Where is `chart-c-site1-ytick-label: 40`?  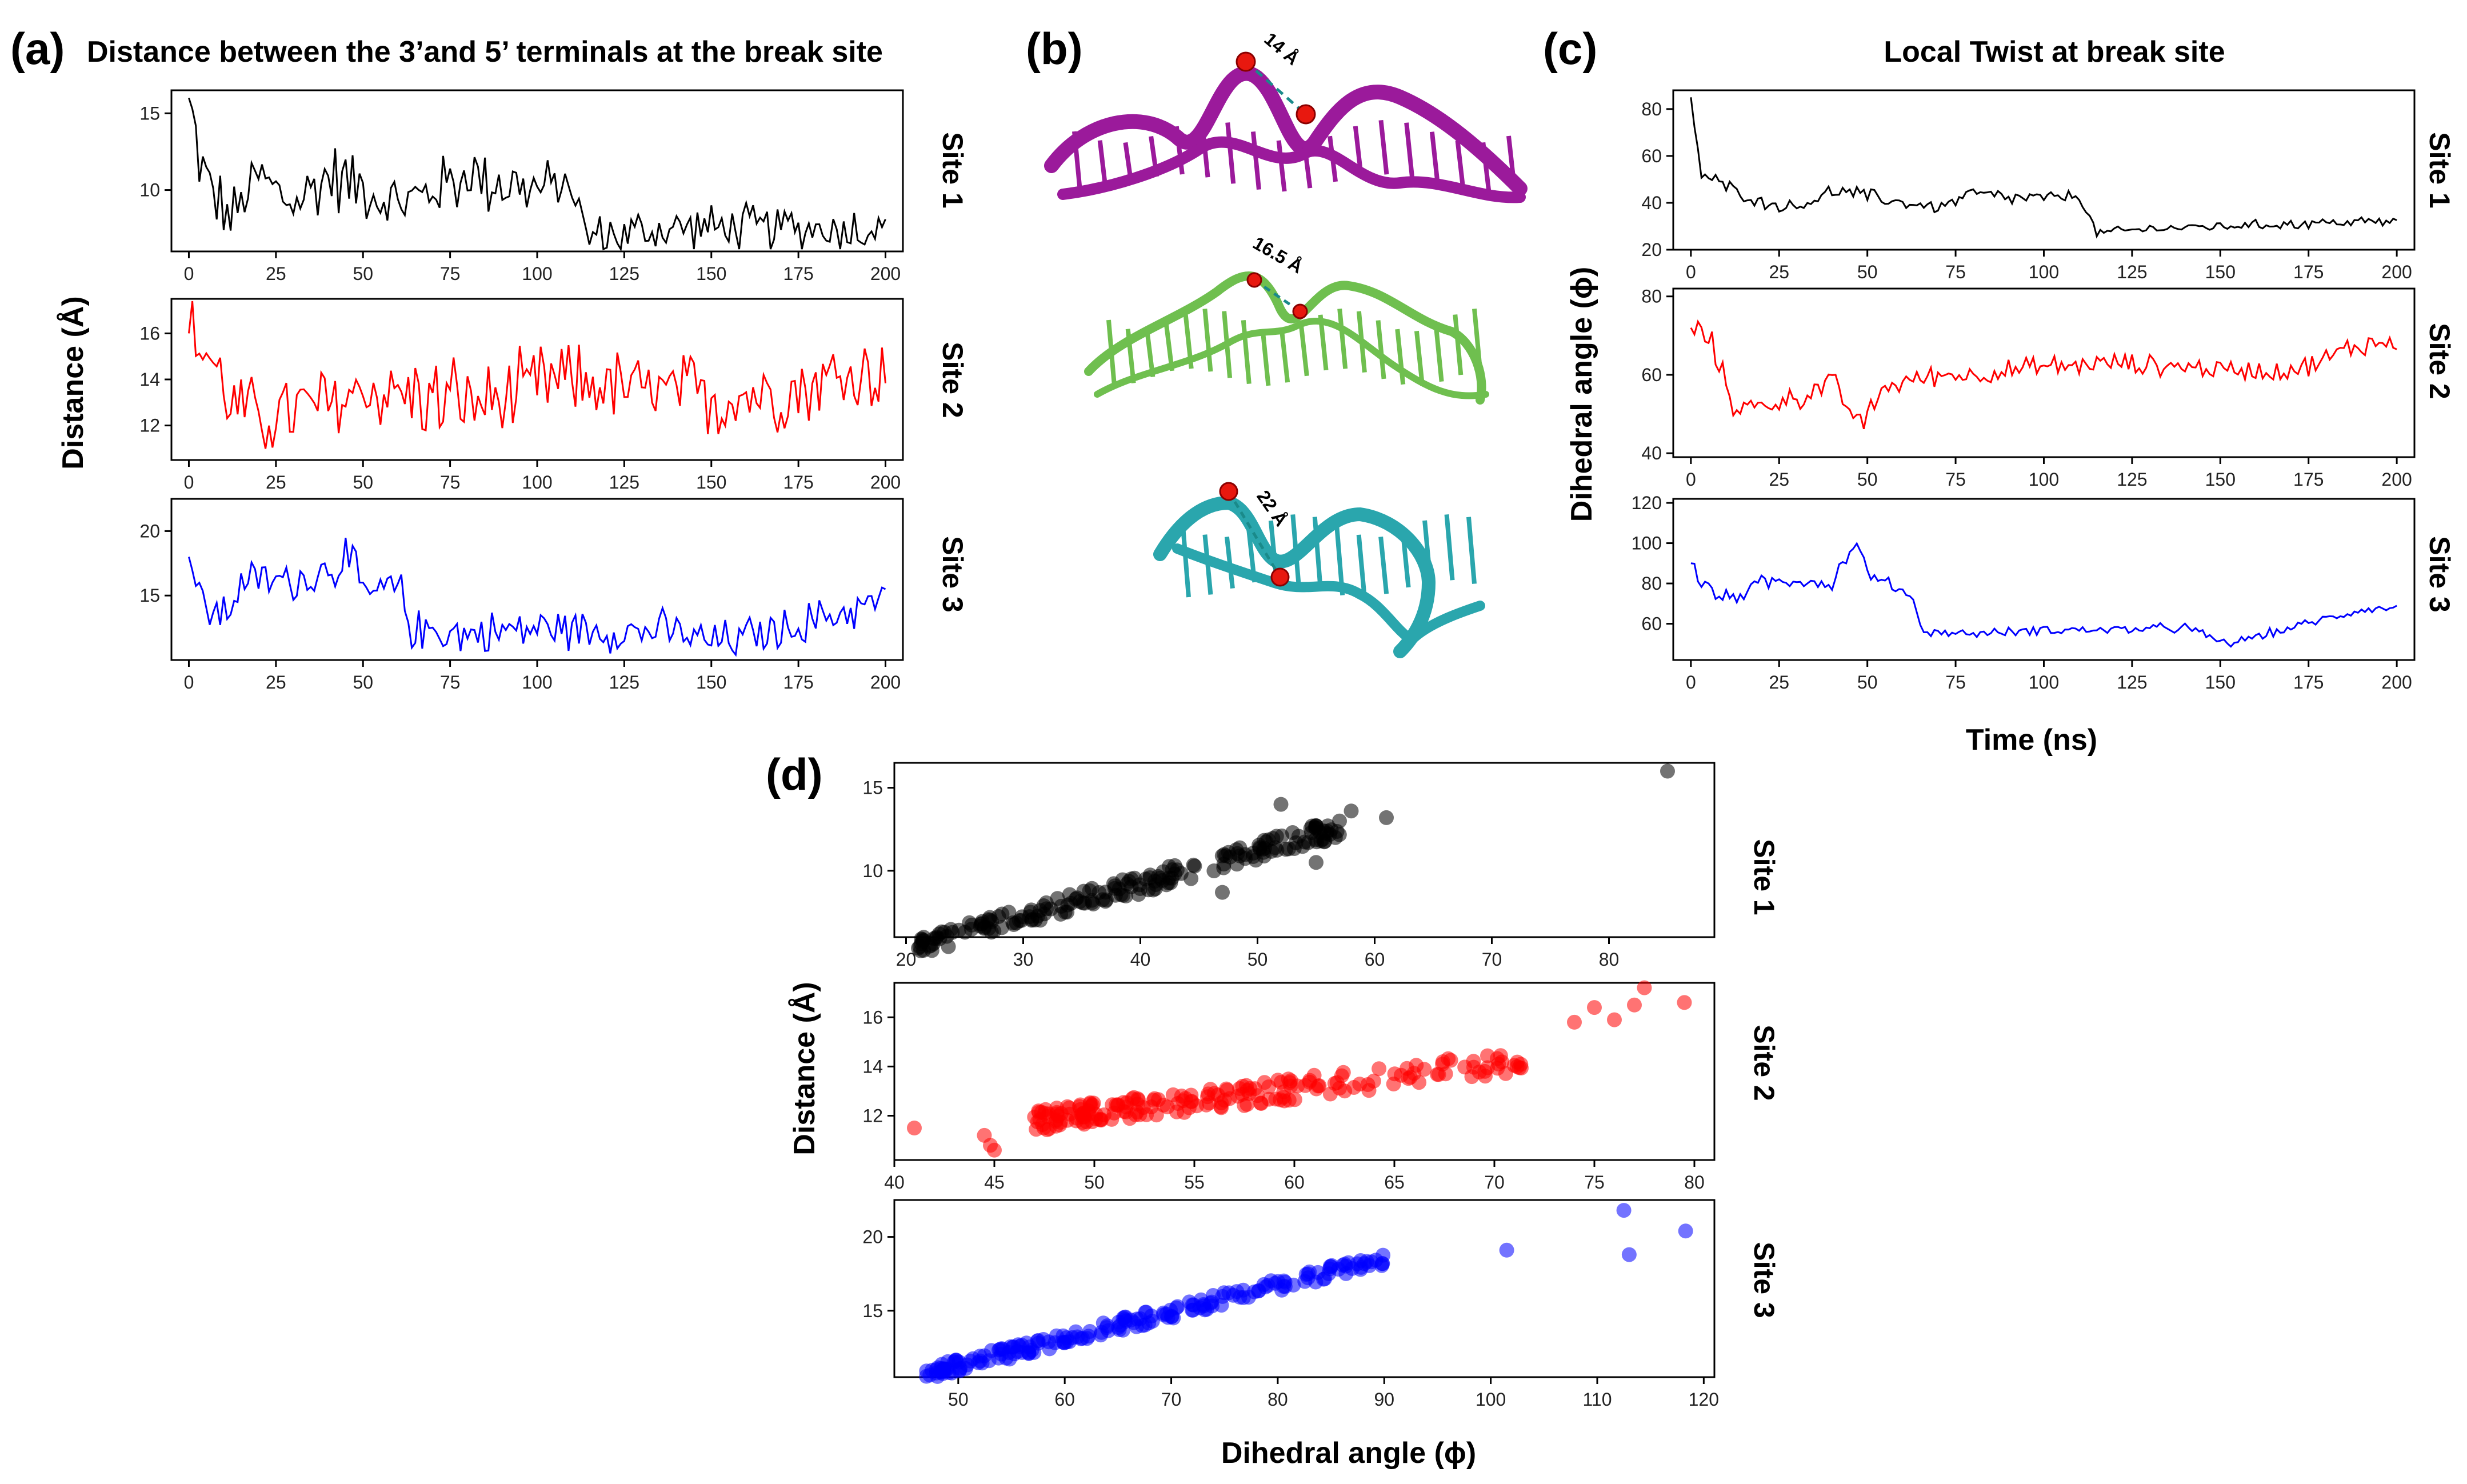 chart-c-site1-ytick-label: 40 is located at coordinates (1651, 203).